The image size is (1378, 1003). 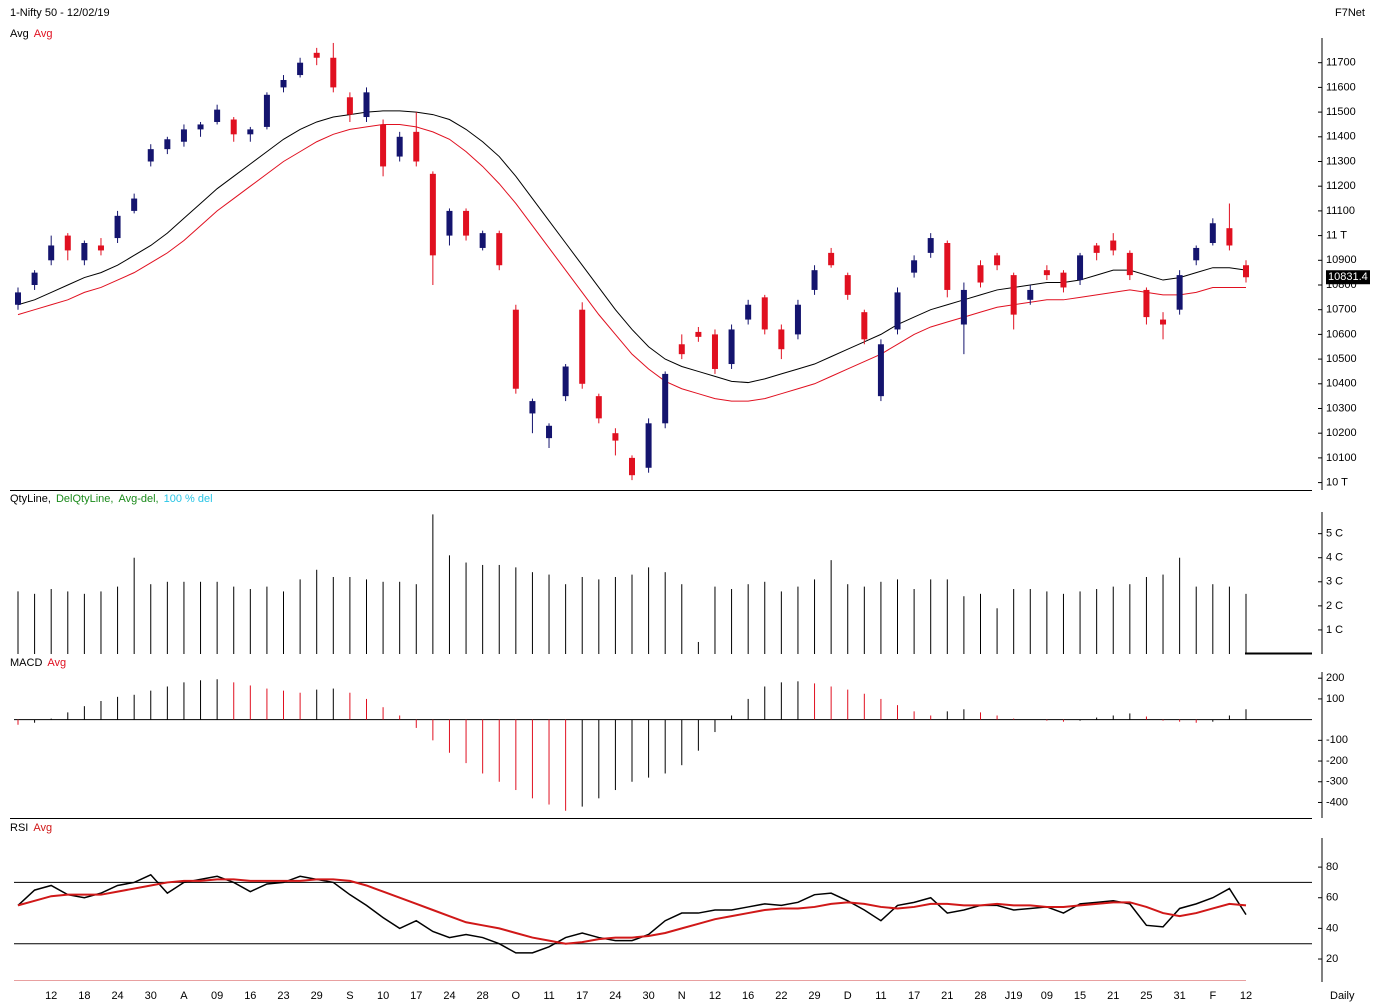 I want to click on x-tick-label: 22, so click(x=781, y=996).